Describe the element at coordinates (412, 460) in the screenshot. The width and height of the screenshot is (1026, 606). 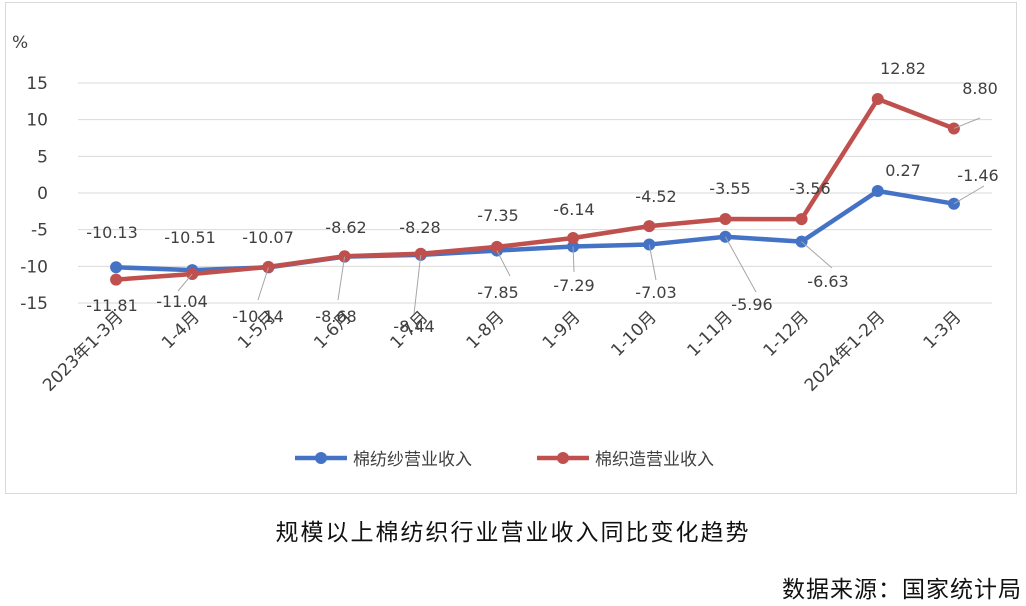
I see `legend-label: 棉纺纱营业收入` at that location.